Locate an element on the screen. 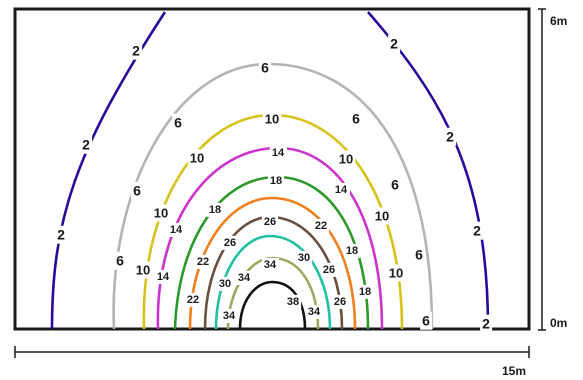  height-dimension is located at coordinates (542, 169).